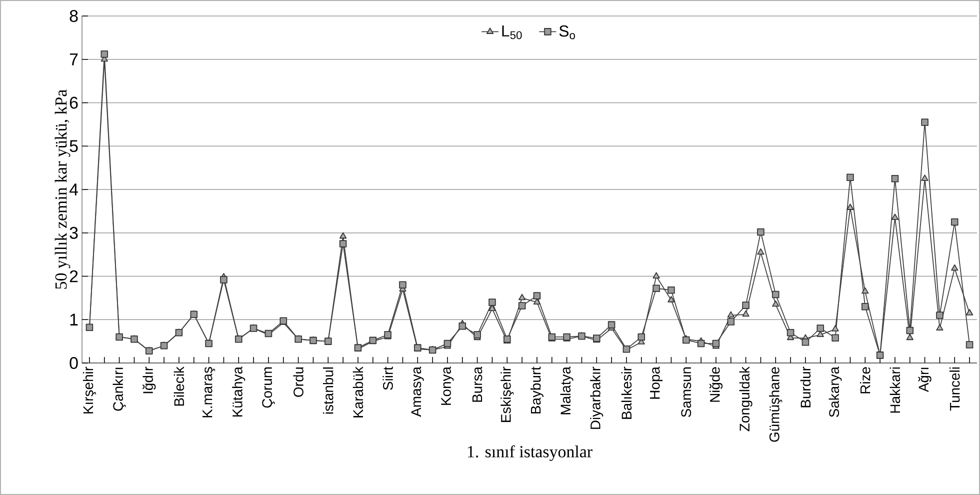  I want to click on x-tick-label: Bilecik, so click(179, 386).